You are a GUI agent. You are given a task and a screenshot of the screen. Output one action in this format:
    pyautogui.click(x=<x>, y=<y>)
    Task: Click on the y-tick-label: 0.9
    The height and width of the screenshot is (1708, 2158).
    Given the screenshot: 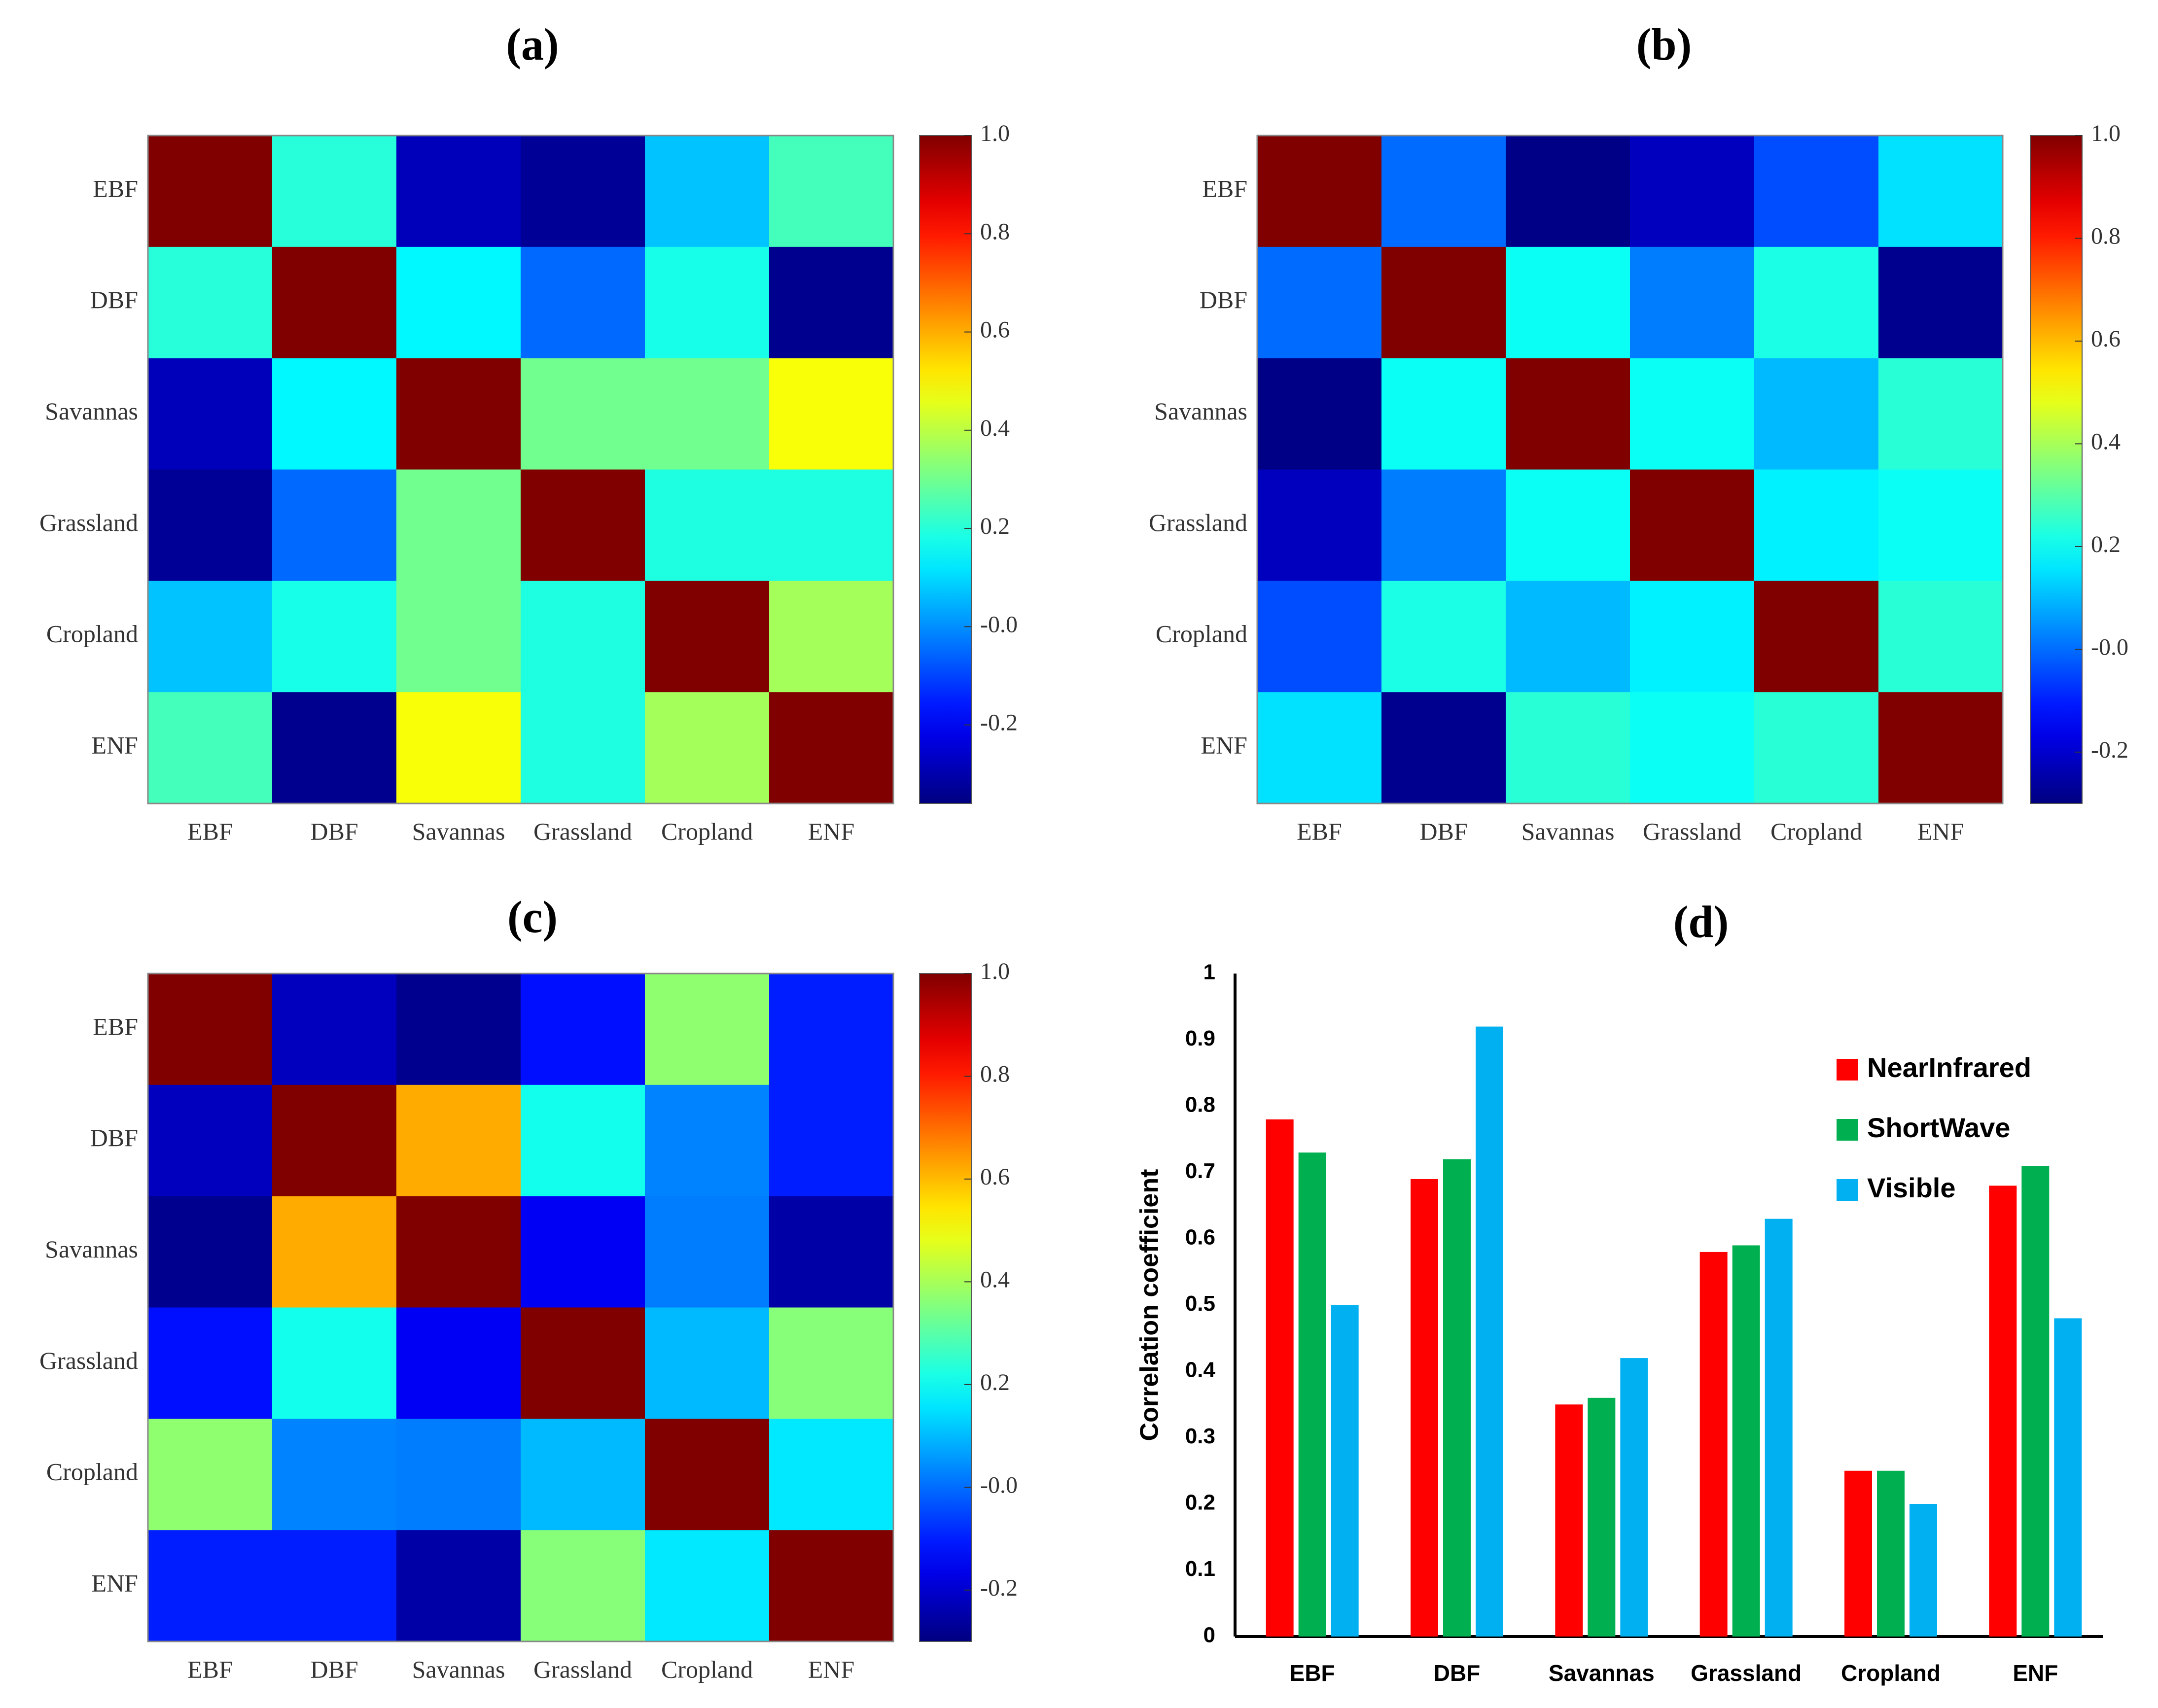 What is the action you would take?
    pyautogui.click(x=1200, y=1038)
    